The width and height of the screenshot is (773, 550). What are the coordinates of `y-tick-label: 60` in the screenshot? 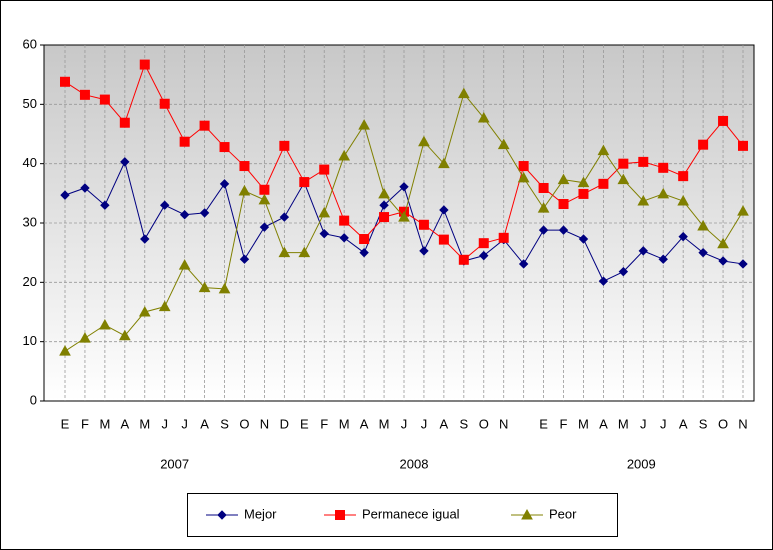 It's located at (30, 43).